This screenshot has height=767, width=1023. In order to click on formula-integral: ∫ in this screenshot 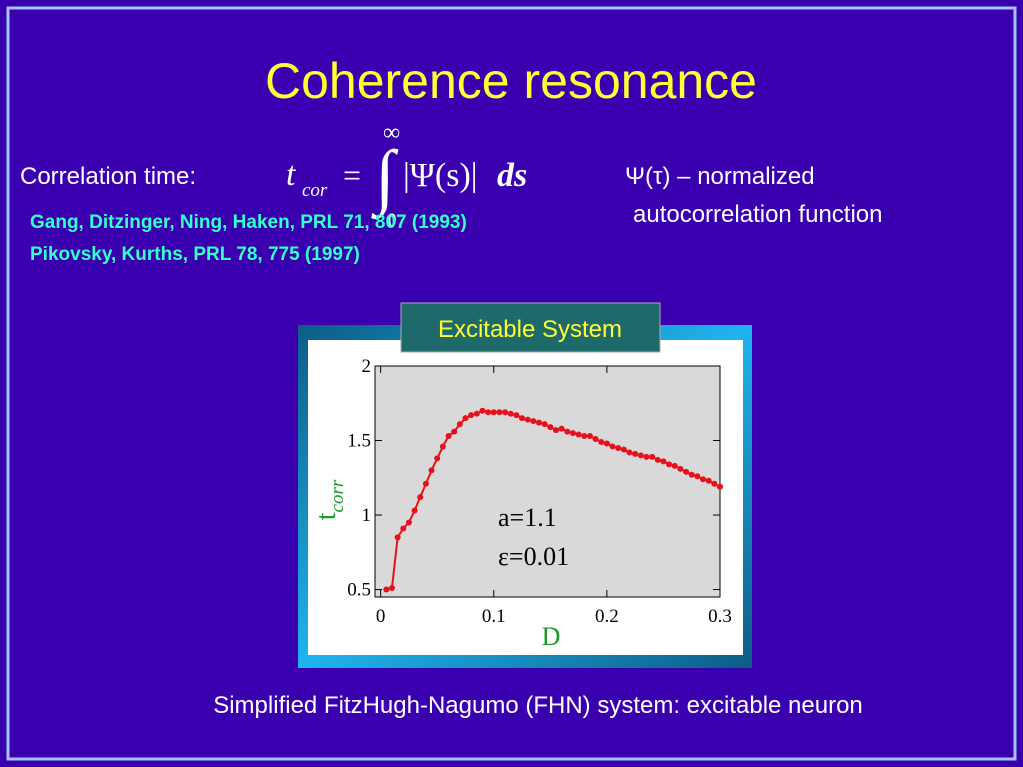, I will do `click(385, 178)`.